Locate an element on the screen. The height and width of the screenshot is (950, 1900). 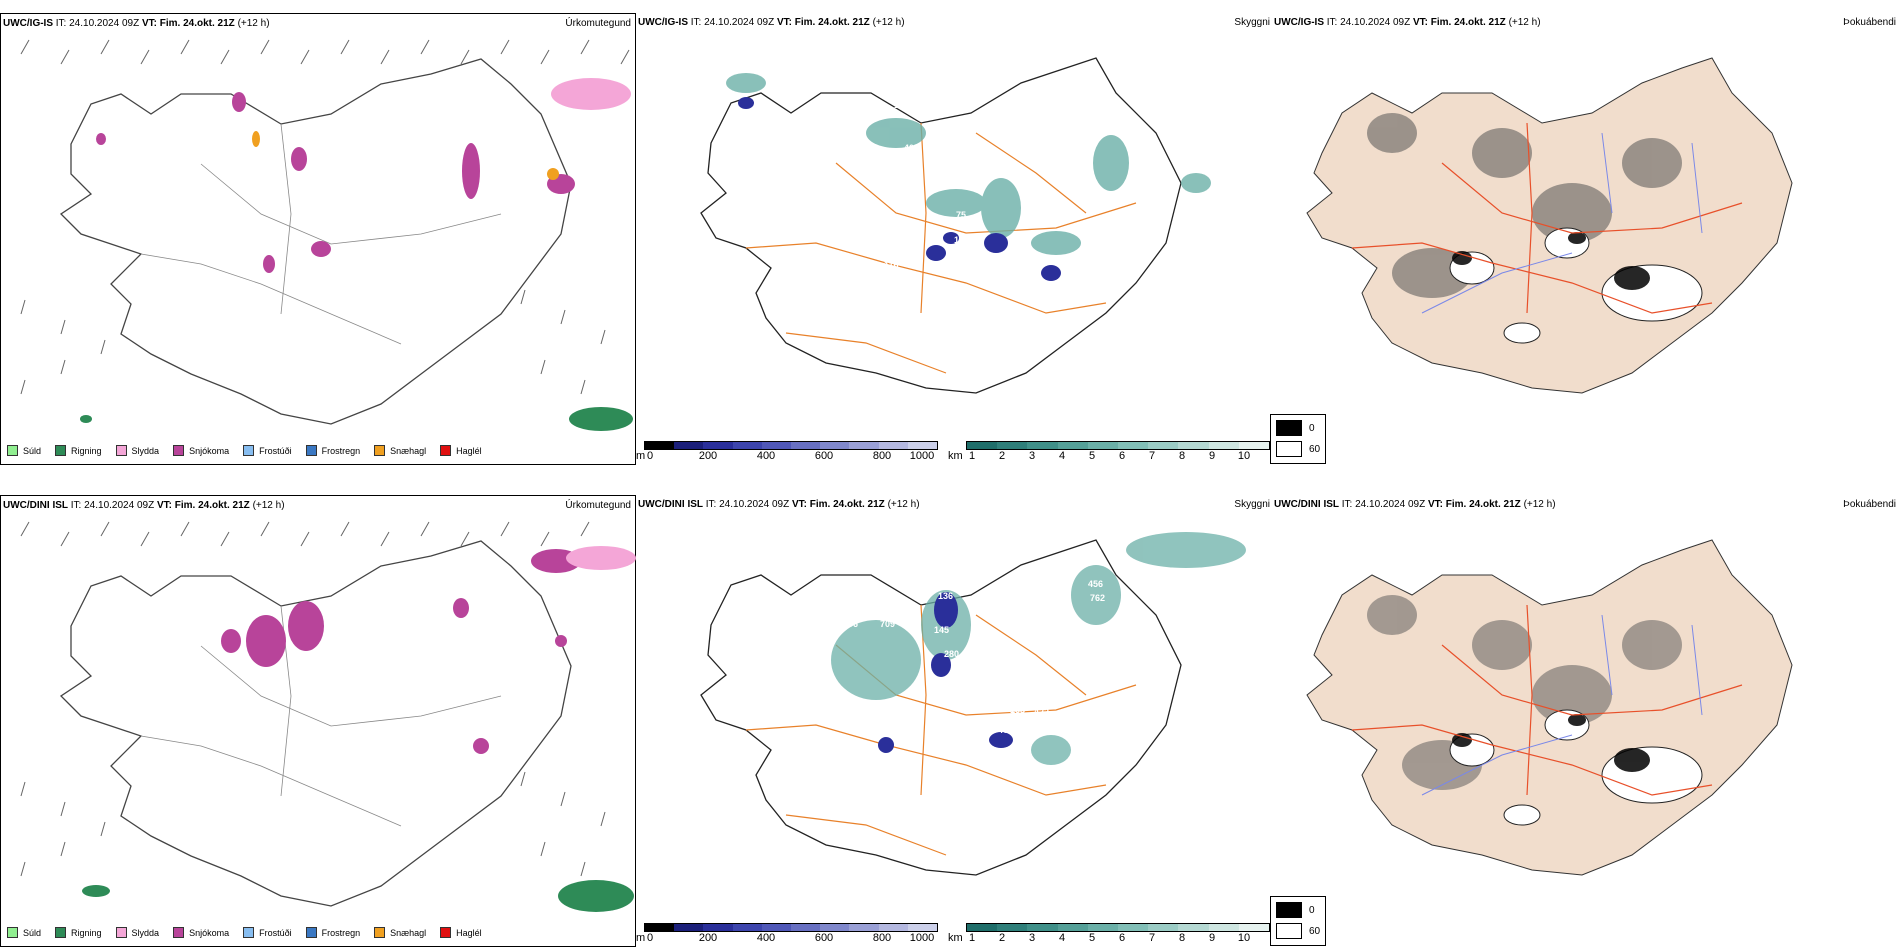
colorbar-tick: 9 is located at coordinates (1212, 938).